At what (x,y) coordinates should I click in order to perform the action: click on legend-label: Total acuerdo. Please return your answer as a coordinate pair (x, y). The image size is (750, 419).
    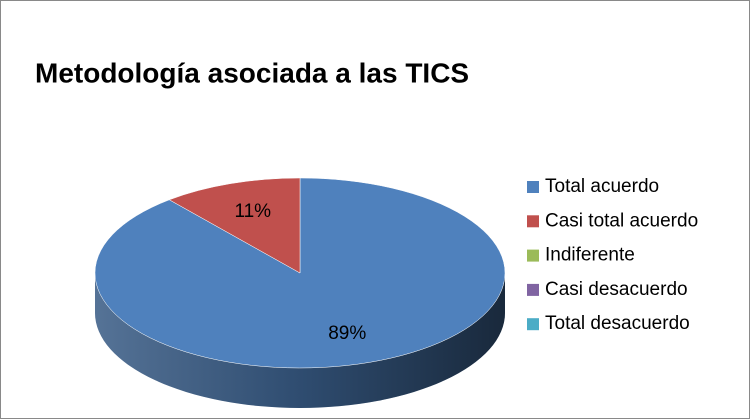
    Looking at the image, I should click on (602, 186).